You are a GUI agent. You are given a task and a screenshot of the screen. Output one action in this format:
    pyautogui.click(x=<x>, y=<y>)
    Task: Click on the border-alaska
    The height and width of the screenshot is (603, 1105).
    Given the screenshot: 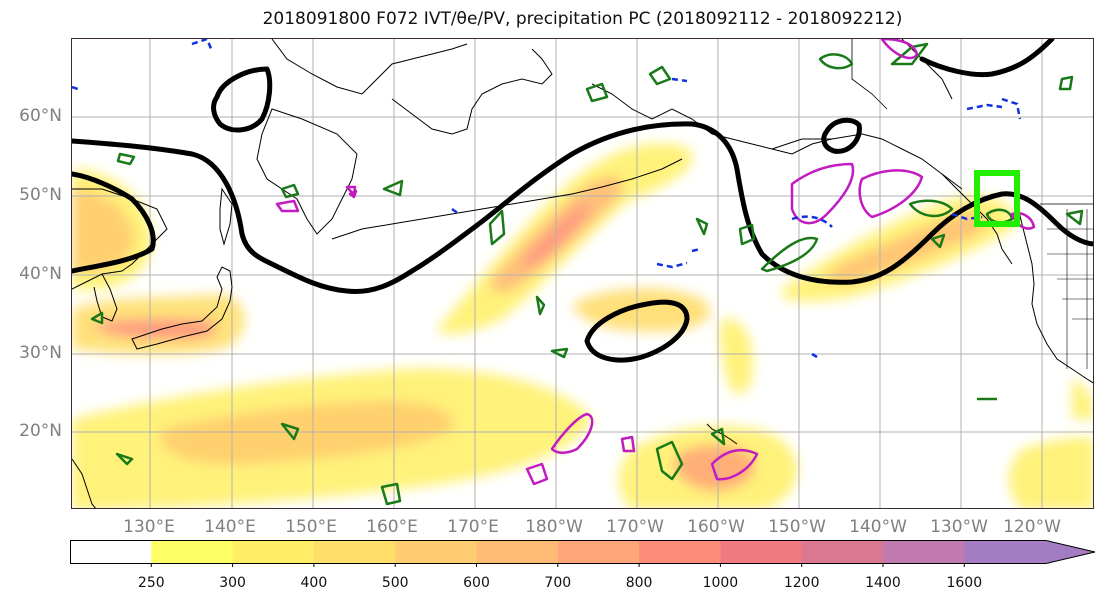 What is the action you would take?
    pyautogui.click(x=869, y=74)
    